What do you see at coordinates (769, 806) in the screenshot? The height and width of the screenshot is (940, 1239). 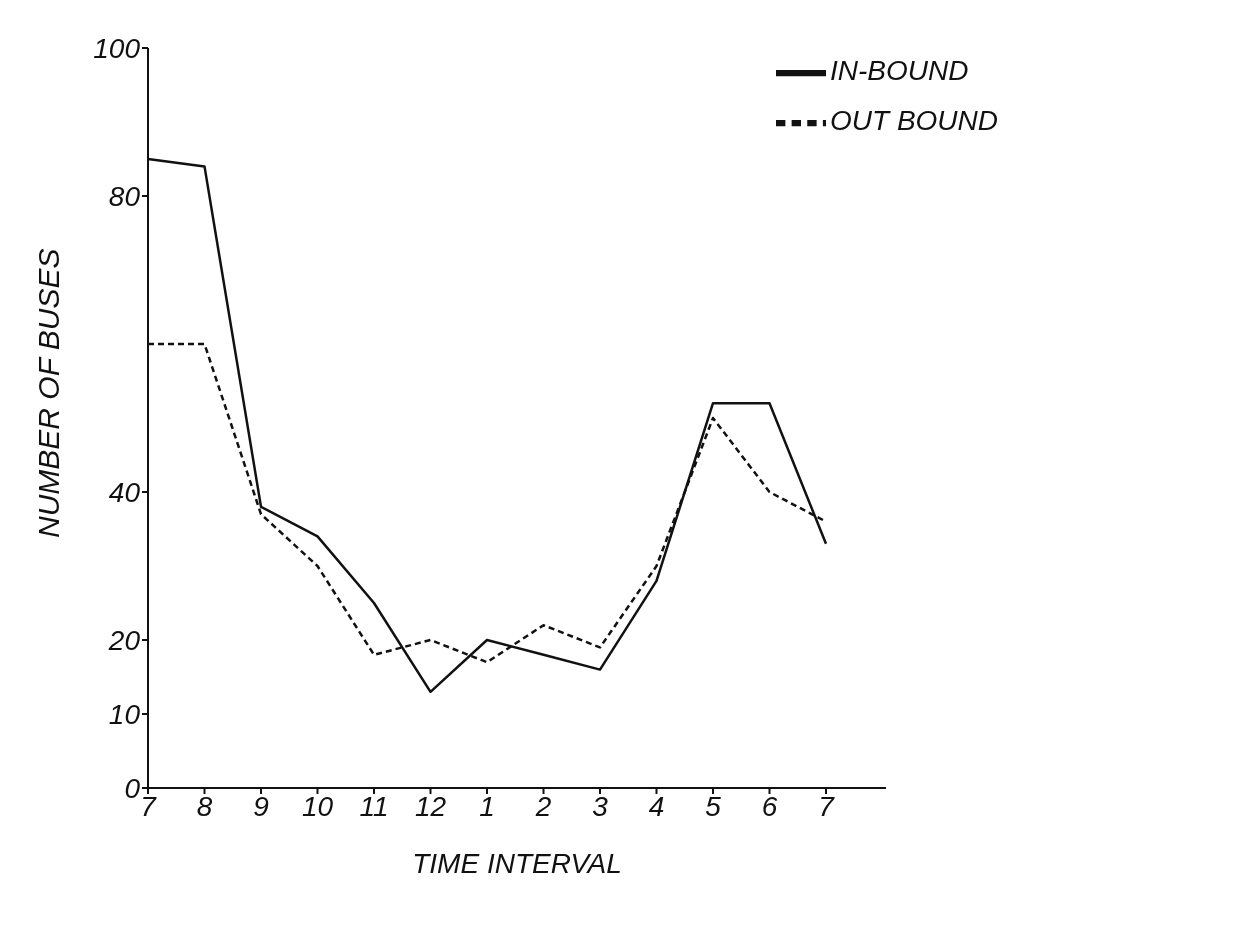 I see `x-tick-label: 6` at bounding box center [769, 806].